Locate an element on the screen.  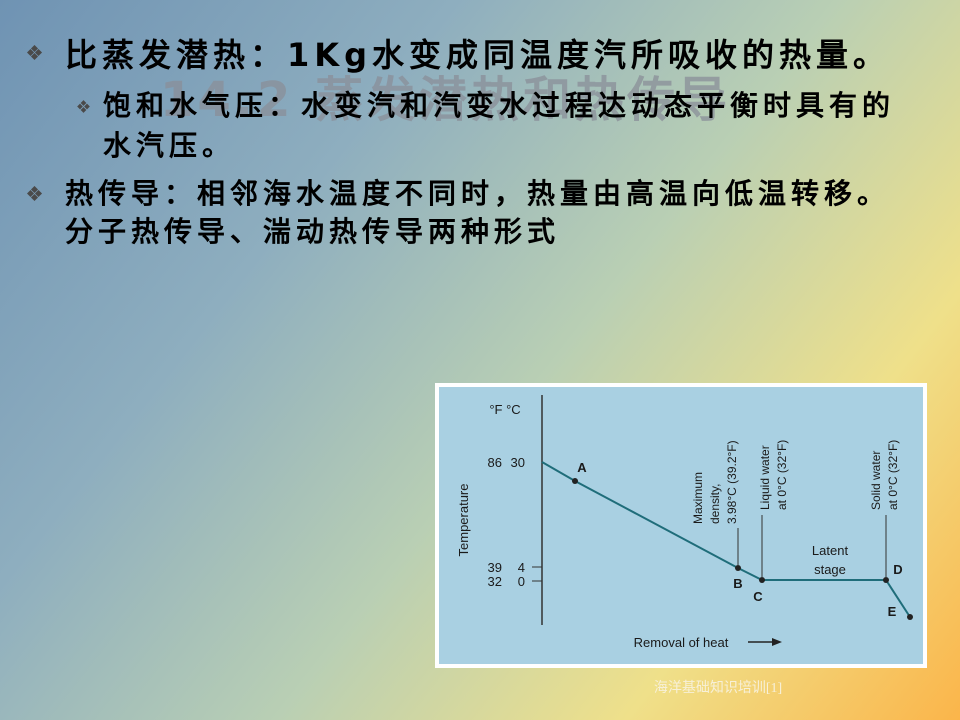
bullet-text: 比蒸发潜热：1Kg水变成同温度汽所吸收的热量。 is located at coordinates (477, 55).